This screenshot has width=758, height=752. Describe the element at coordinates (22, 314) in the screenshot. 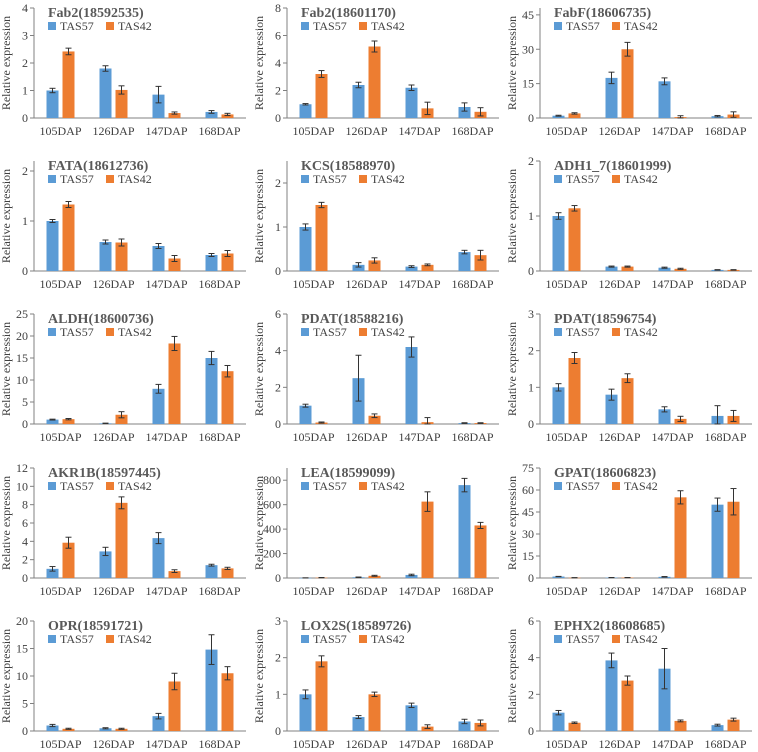

I see `y-tick-label: 25` at that location.